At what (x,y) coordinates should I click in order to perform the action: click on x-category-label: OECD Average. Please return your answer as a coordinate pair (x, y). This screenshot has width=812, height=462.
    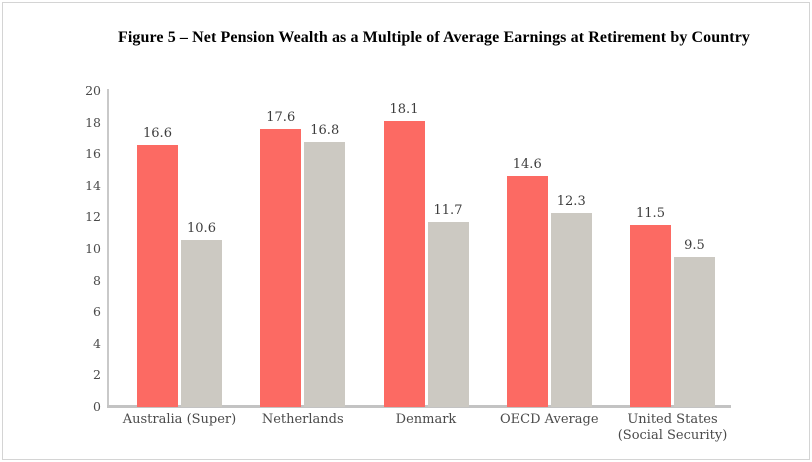
    Looking at the image, I should click on (549, 419).